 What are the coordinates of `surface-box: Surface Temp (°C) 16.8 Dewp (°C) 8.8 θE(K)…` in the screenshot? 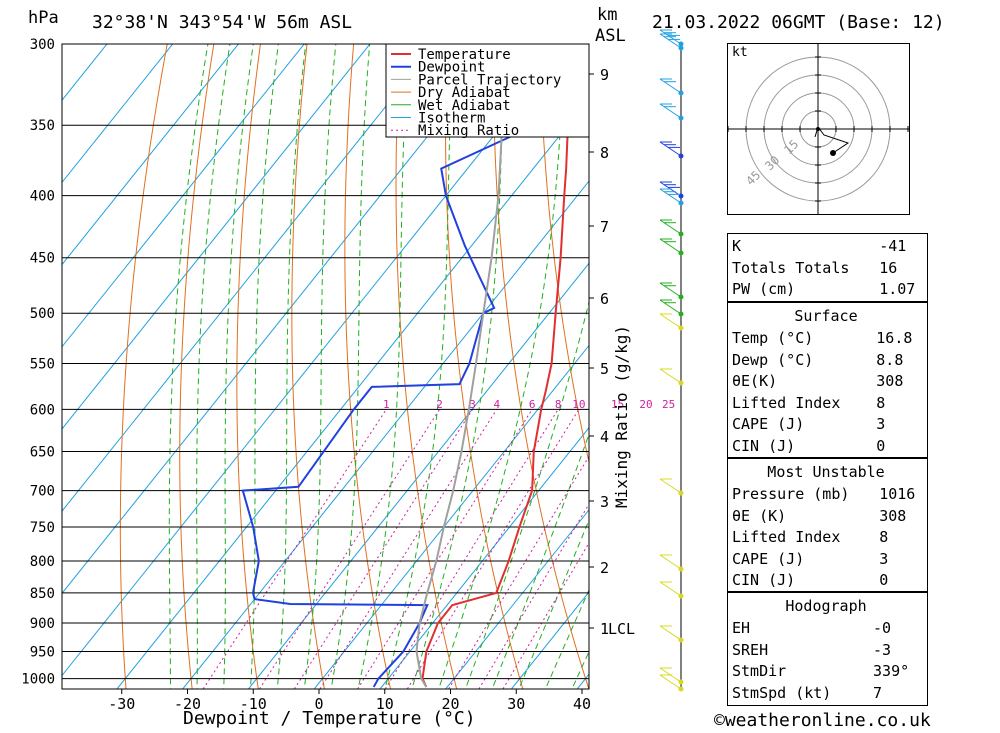 It's located at (827, 380).